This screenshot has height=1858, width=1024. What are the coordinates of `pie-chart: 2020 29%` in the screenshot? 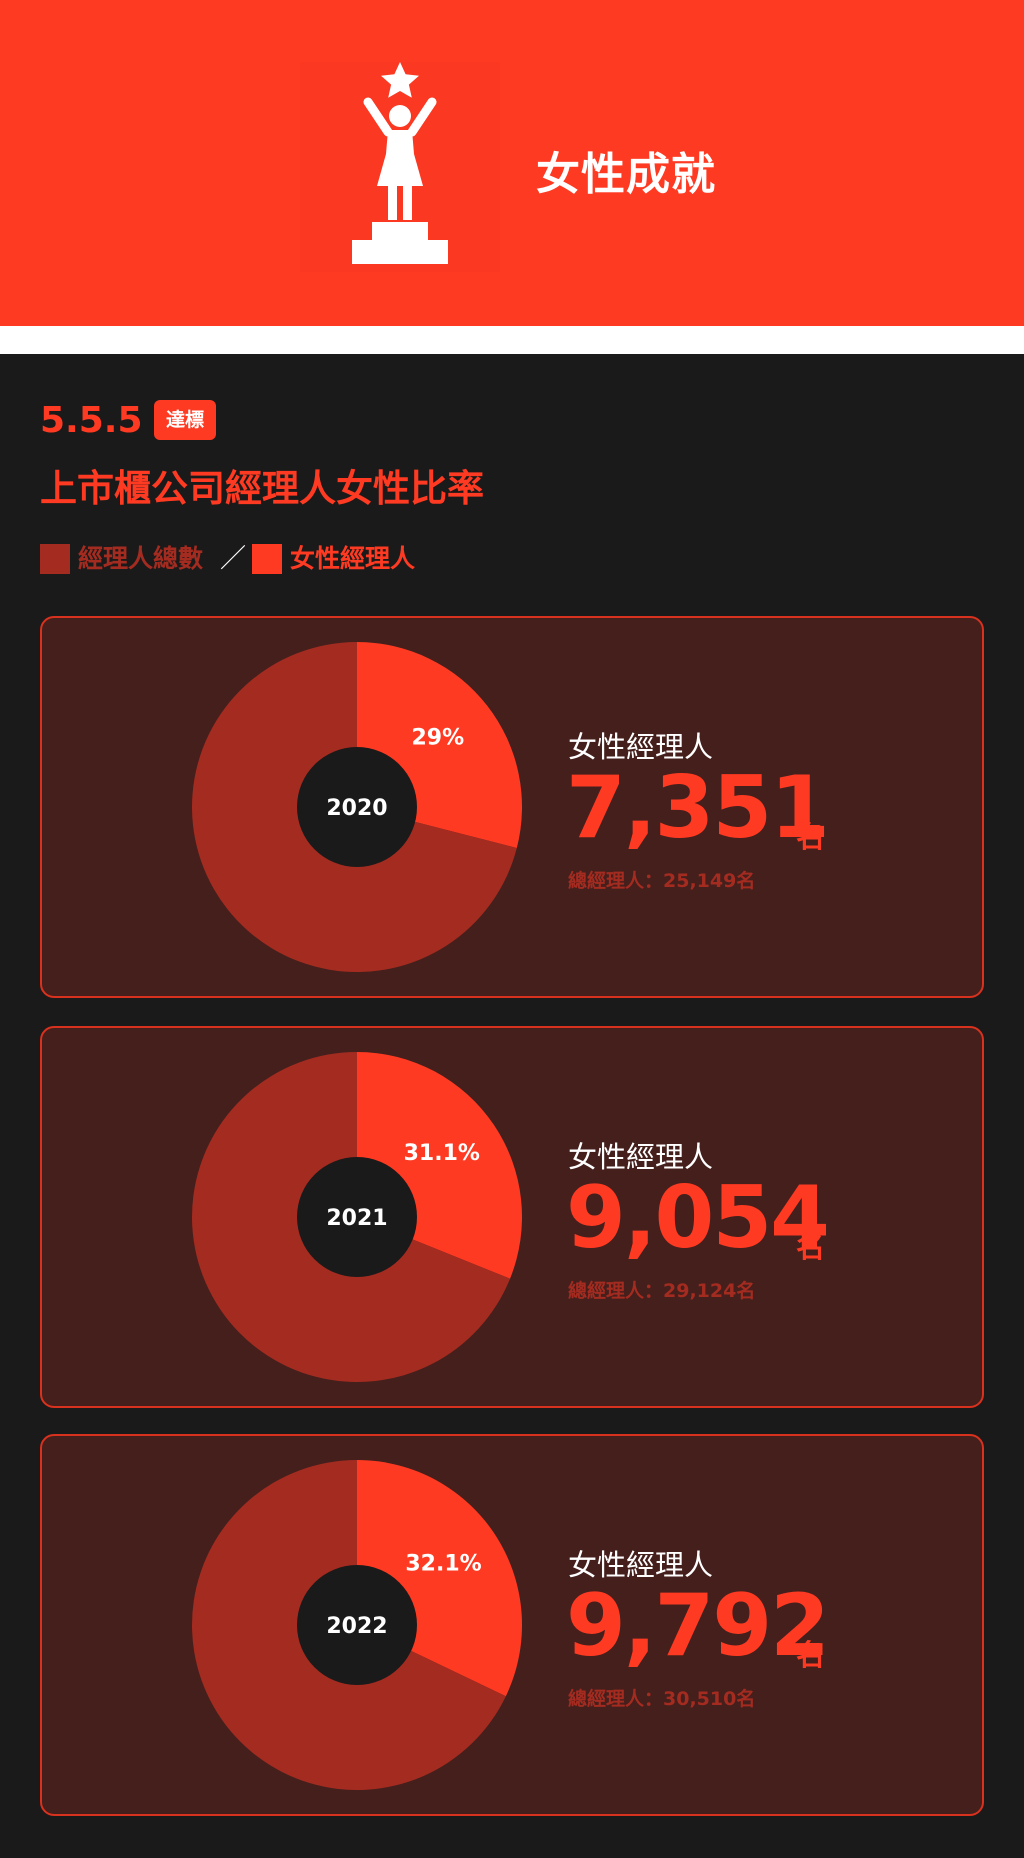 It's located at (357, 807).